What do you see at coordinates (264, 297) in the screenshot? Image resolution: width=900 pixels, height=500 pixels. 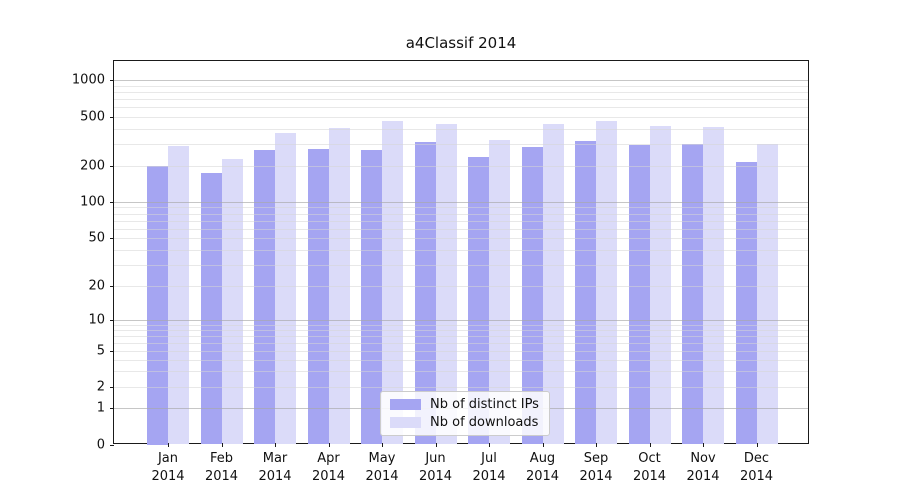 I see `bar-distinct-ips-mar` at bounding box center [264, 297].